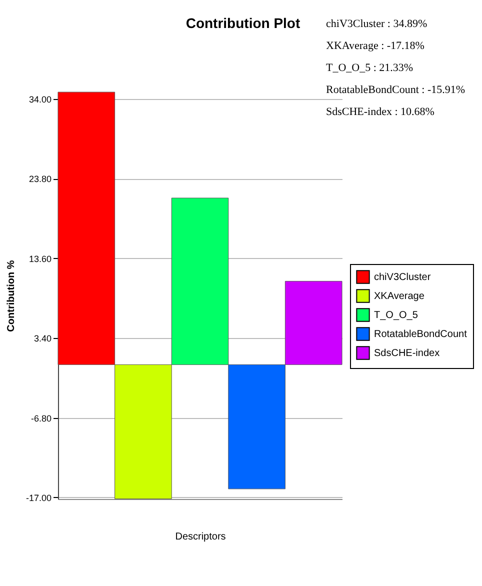 The width and height of the screenshot is (482, 586). What do you see at coordinates (370, 68) in the screenshot?
I see `text: T_O_O_5 : 21.33%` at bounding box center [370, 68].